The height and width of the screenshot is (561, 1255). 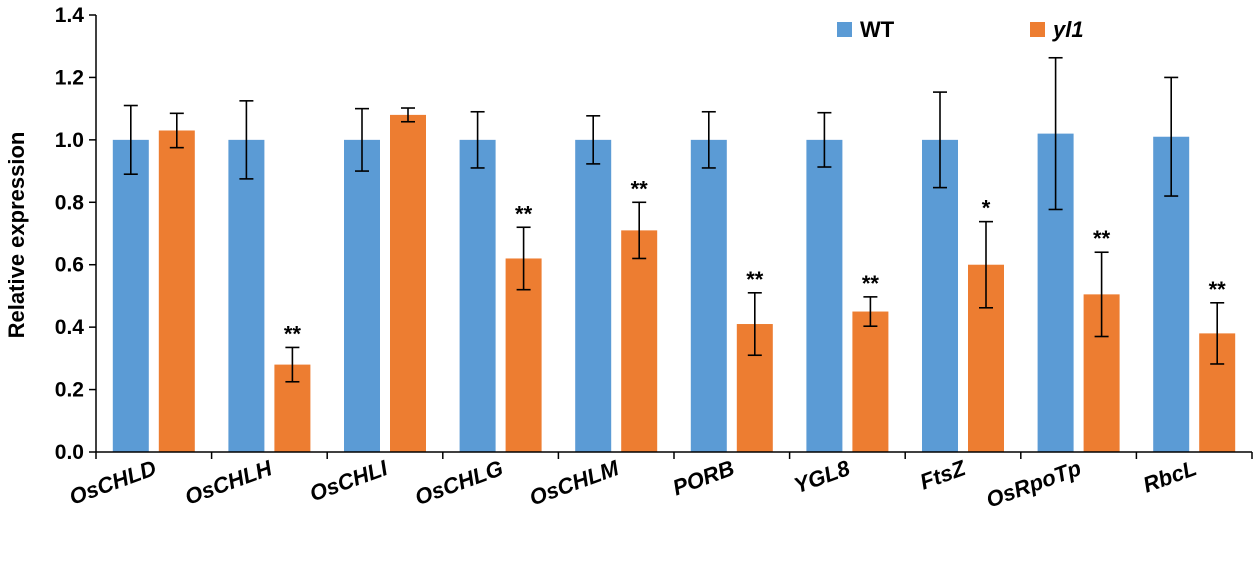 I want to click on x-tick-label: OsCHLH, so click(x=229, y=482).